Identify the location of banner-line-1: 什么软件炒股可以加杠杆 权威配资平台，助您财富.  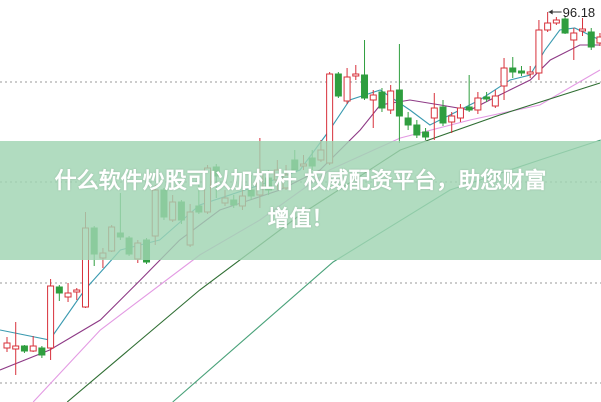
(300, 181).